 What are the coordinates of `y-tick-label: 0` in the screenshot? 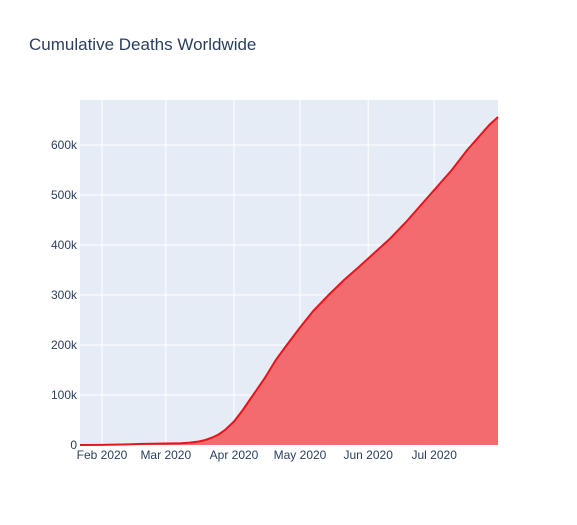 It's located at (73, 445).